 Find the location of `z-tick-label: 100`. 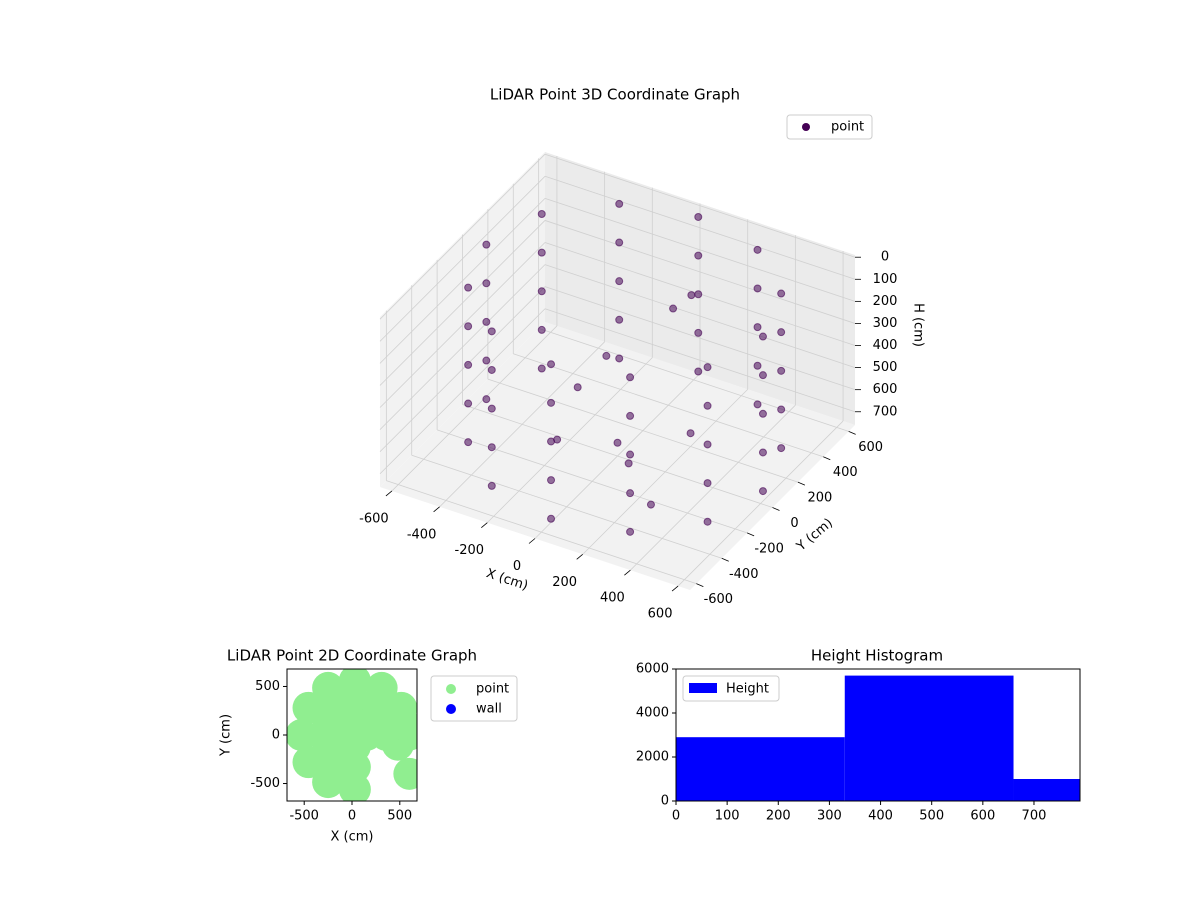

z-tick-label: 100 is located at coordinates (885, 279).